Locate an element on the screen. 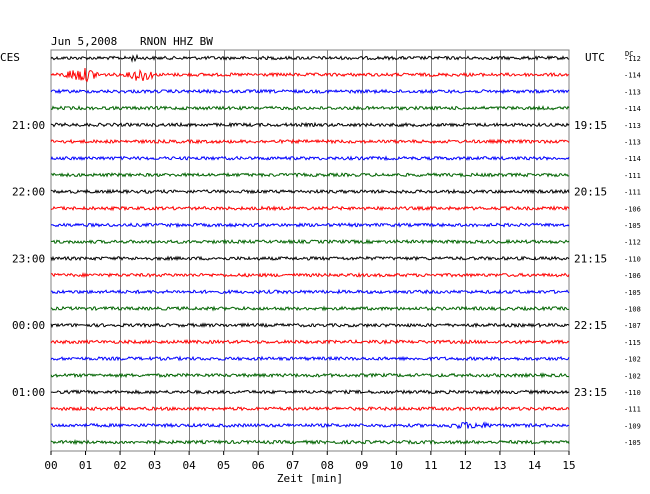 The image size is (650, 494). right-time-label: 19:15 is located at coordinates (590, 125).